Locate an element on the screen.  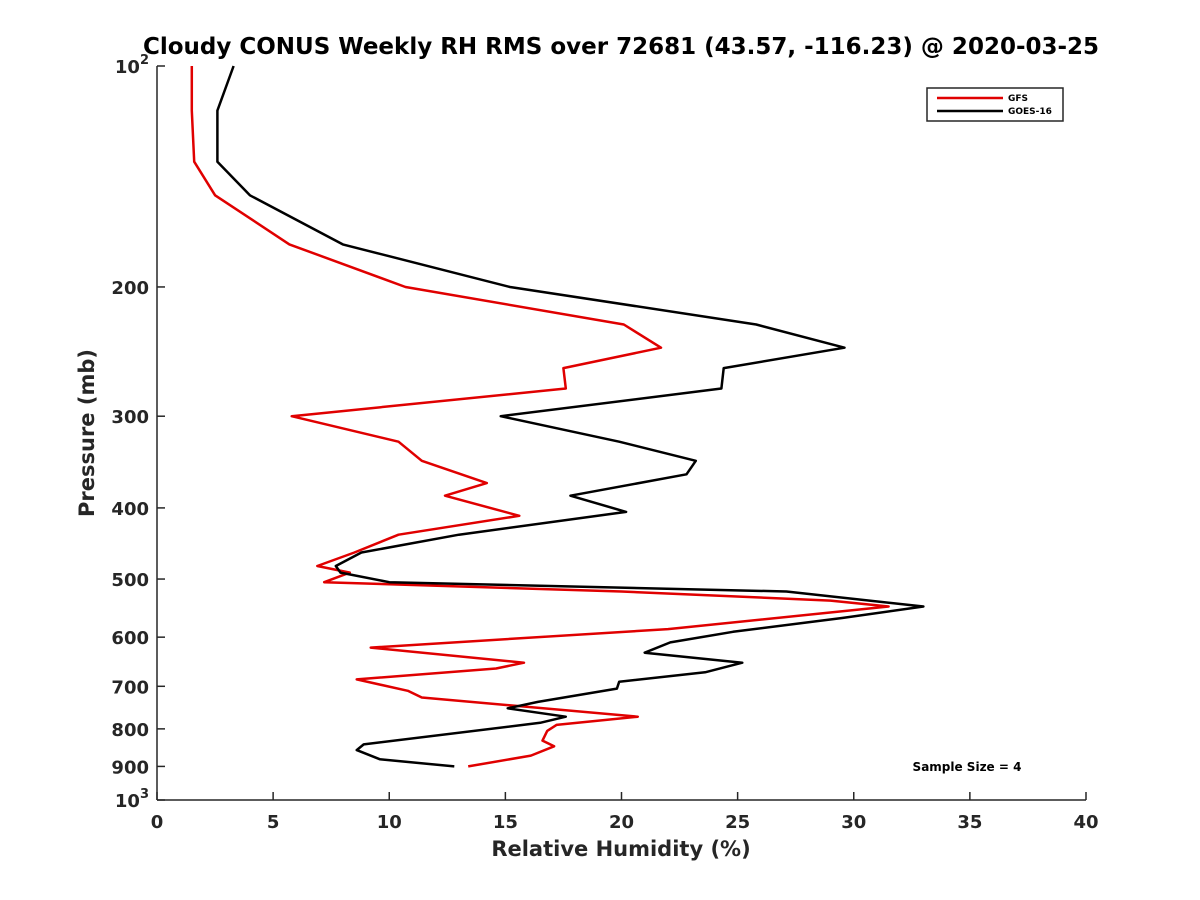
x-axis-label: Relative Humidity (%) is located at coordinates (620, 849).